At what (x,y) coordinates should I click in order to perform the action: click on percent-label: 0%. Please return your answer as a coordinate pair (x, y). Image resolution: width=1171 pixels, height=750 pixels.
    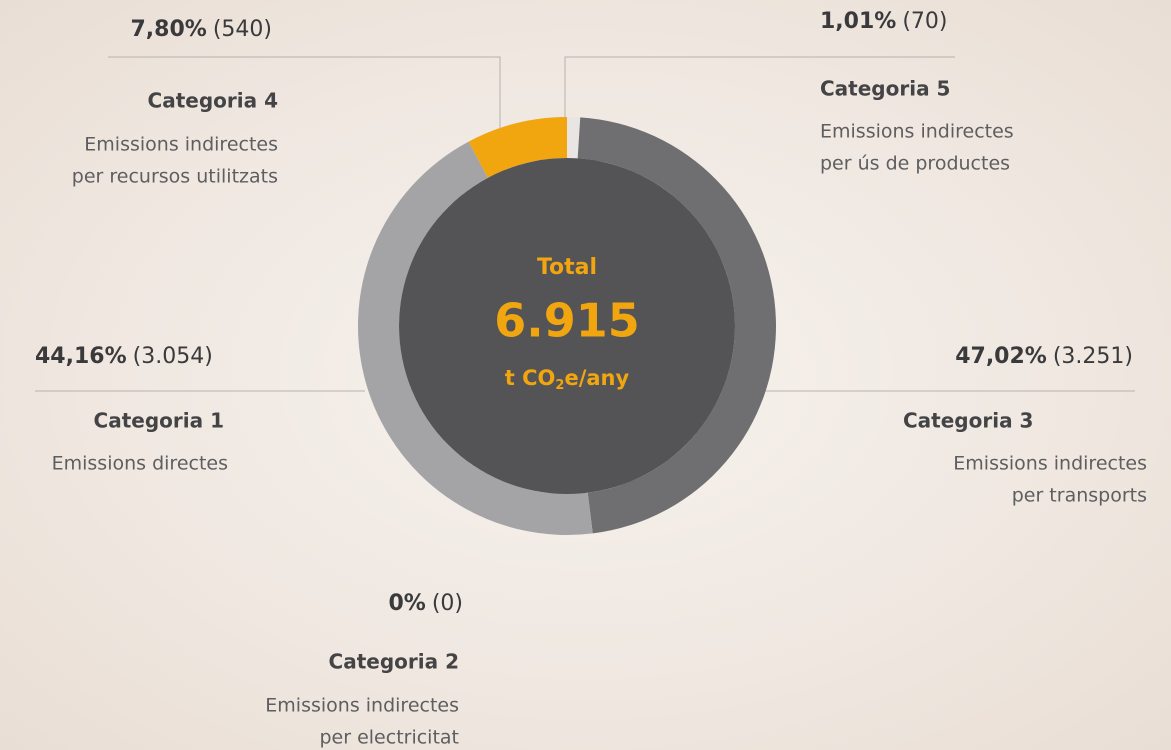
    Looking at the image, I should click on (406, 603).